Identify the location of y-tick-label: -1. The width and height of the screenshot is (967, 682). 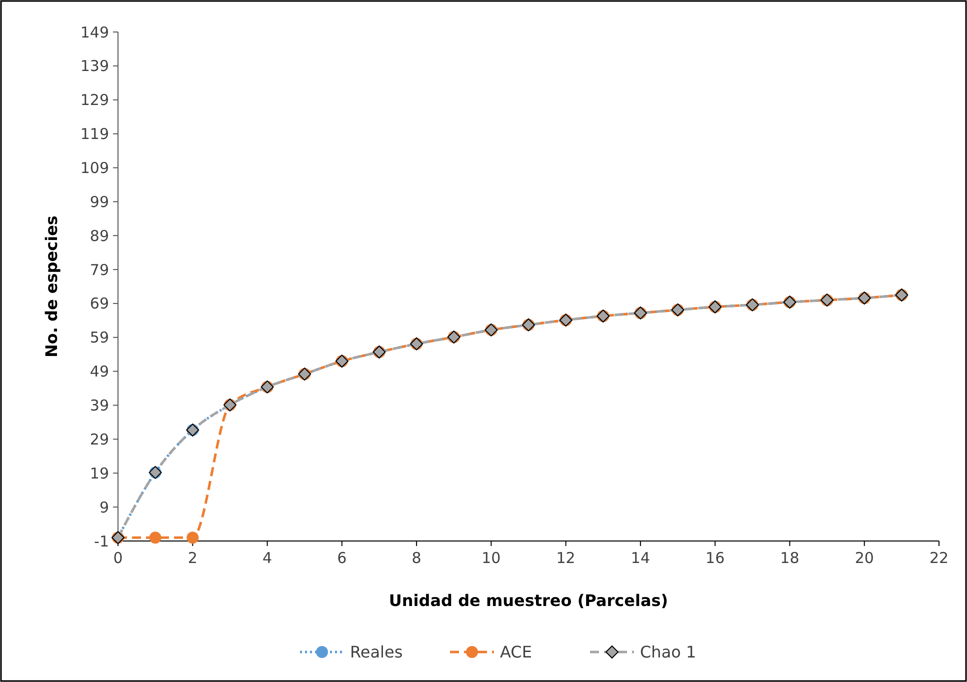
(101, 541).